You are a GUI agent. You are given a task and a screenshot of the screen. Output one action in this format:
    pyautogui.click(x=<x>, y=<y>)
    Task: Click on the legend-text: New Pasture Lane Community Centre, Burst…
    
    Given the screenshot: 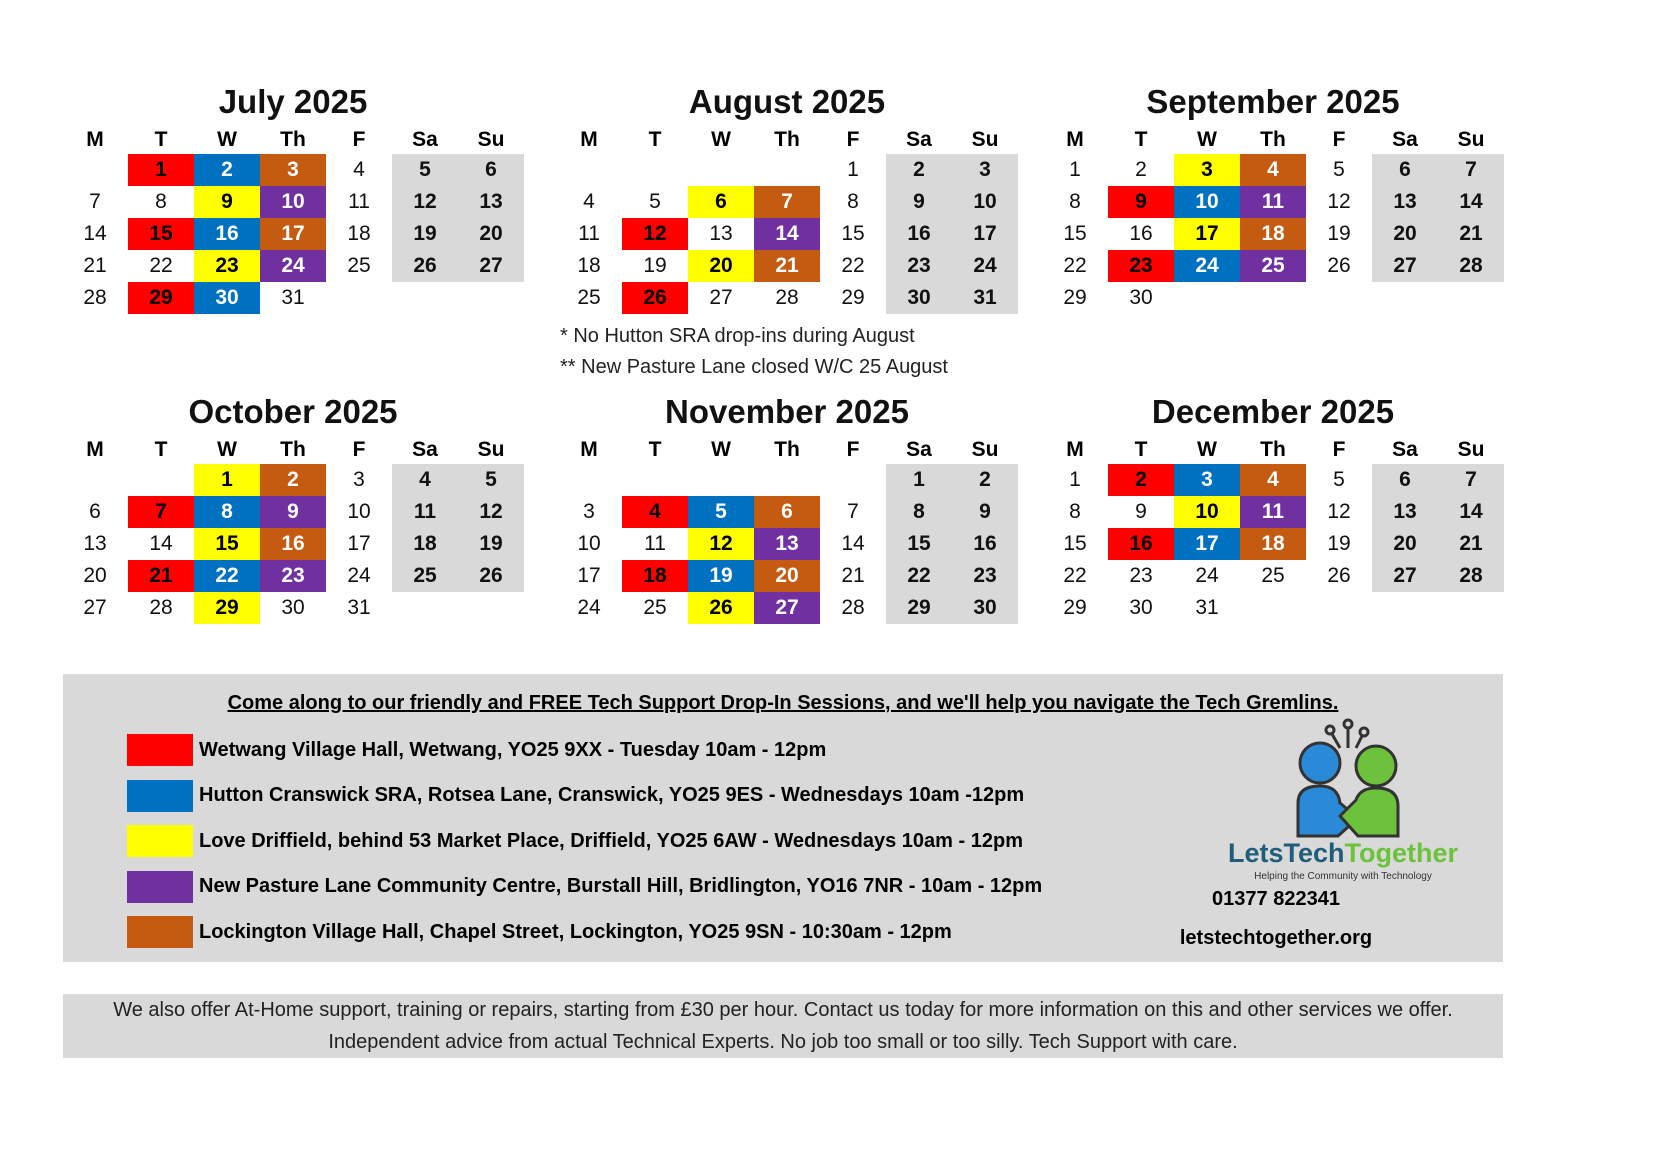 What is the action you would take?
    pyautogui.click(x=621, y=886)
    